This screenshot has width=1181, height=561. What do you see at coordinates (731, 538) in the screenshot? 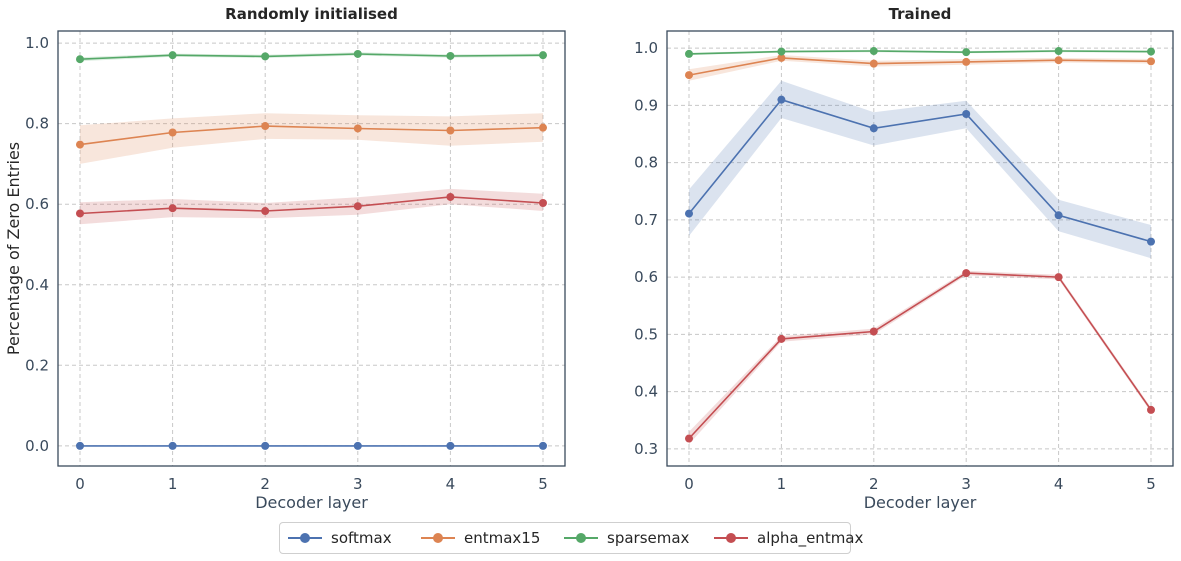
I see `legend-marker-alpha-entmax` at bounding box center [731, 538].